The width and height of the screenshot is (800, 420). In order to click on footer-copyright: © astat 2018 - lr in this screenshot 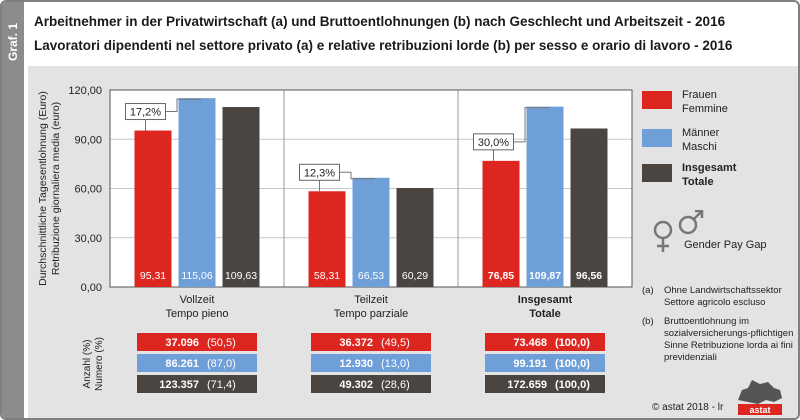, I will do `click(688, 407)`.